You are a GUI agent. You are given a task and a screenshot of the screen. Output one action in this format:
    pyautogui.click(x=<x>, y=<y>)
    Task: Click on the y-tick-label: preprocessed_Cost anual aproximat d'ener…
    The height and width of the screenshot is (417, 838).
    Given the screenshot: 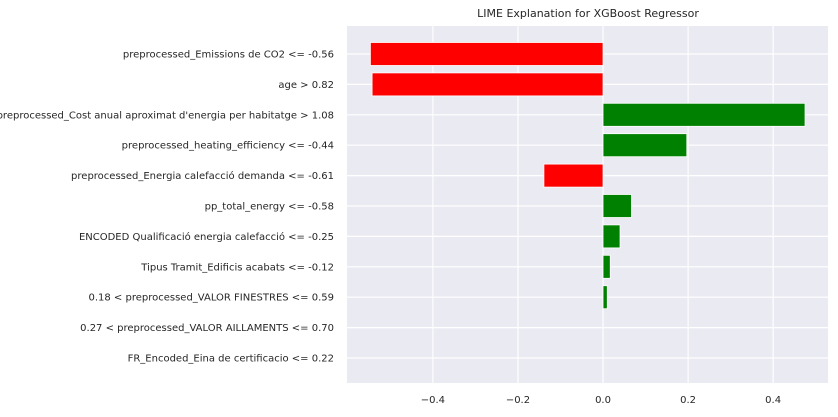 What is the action you would take?
    pyautogui.click(x=167, y=115)
    